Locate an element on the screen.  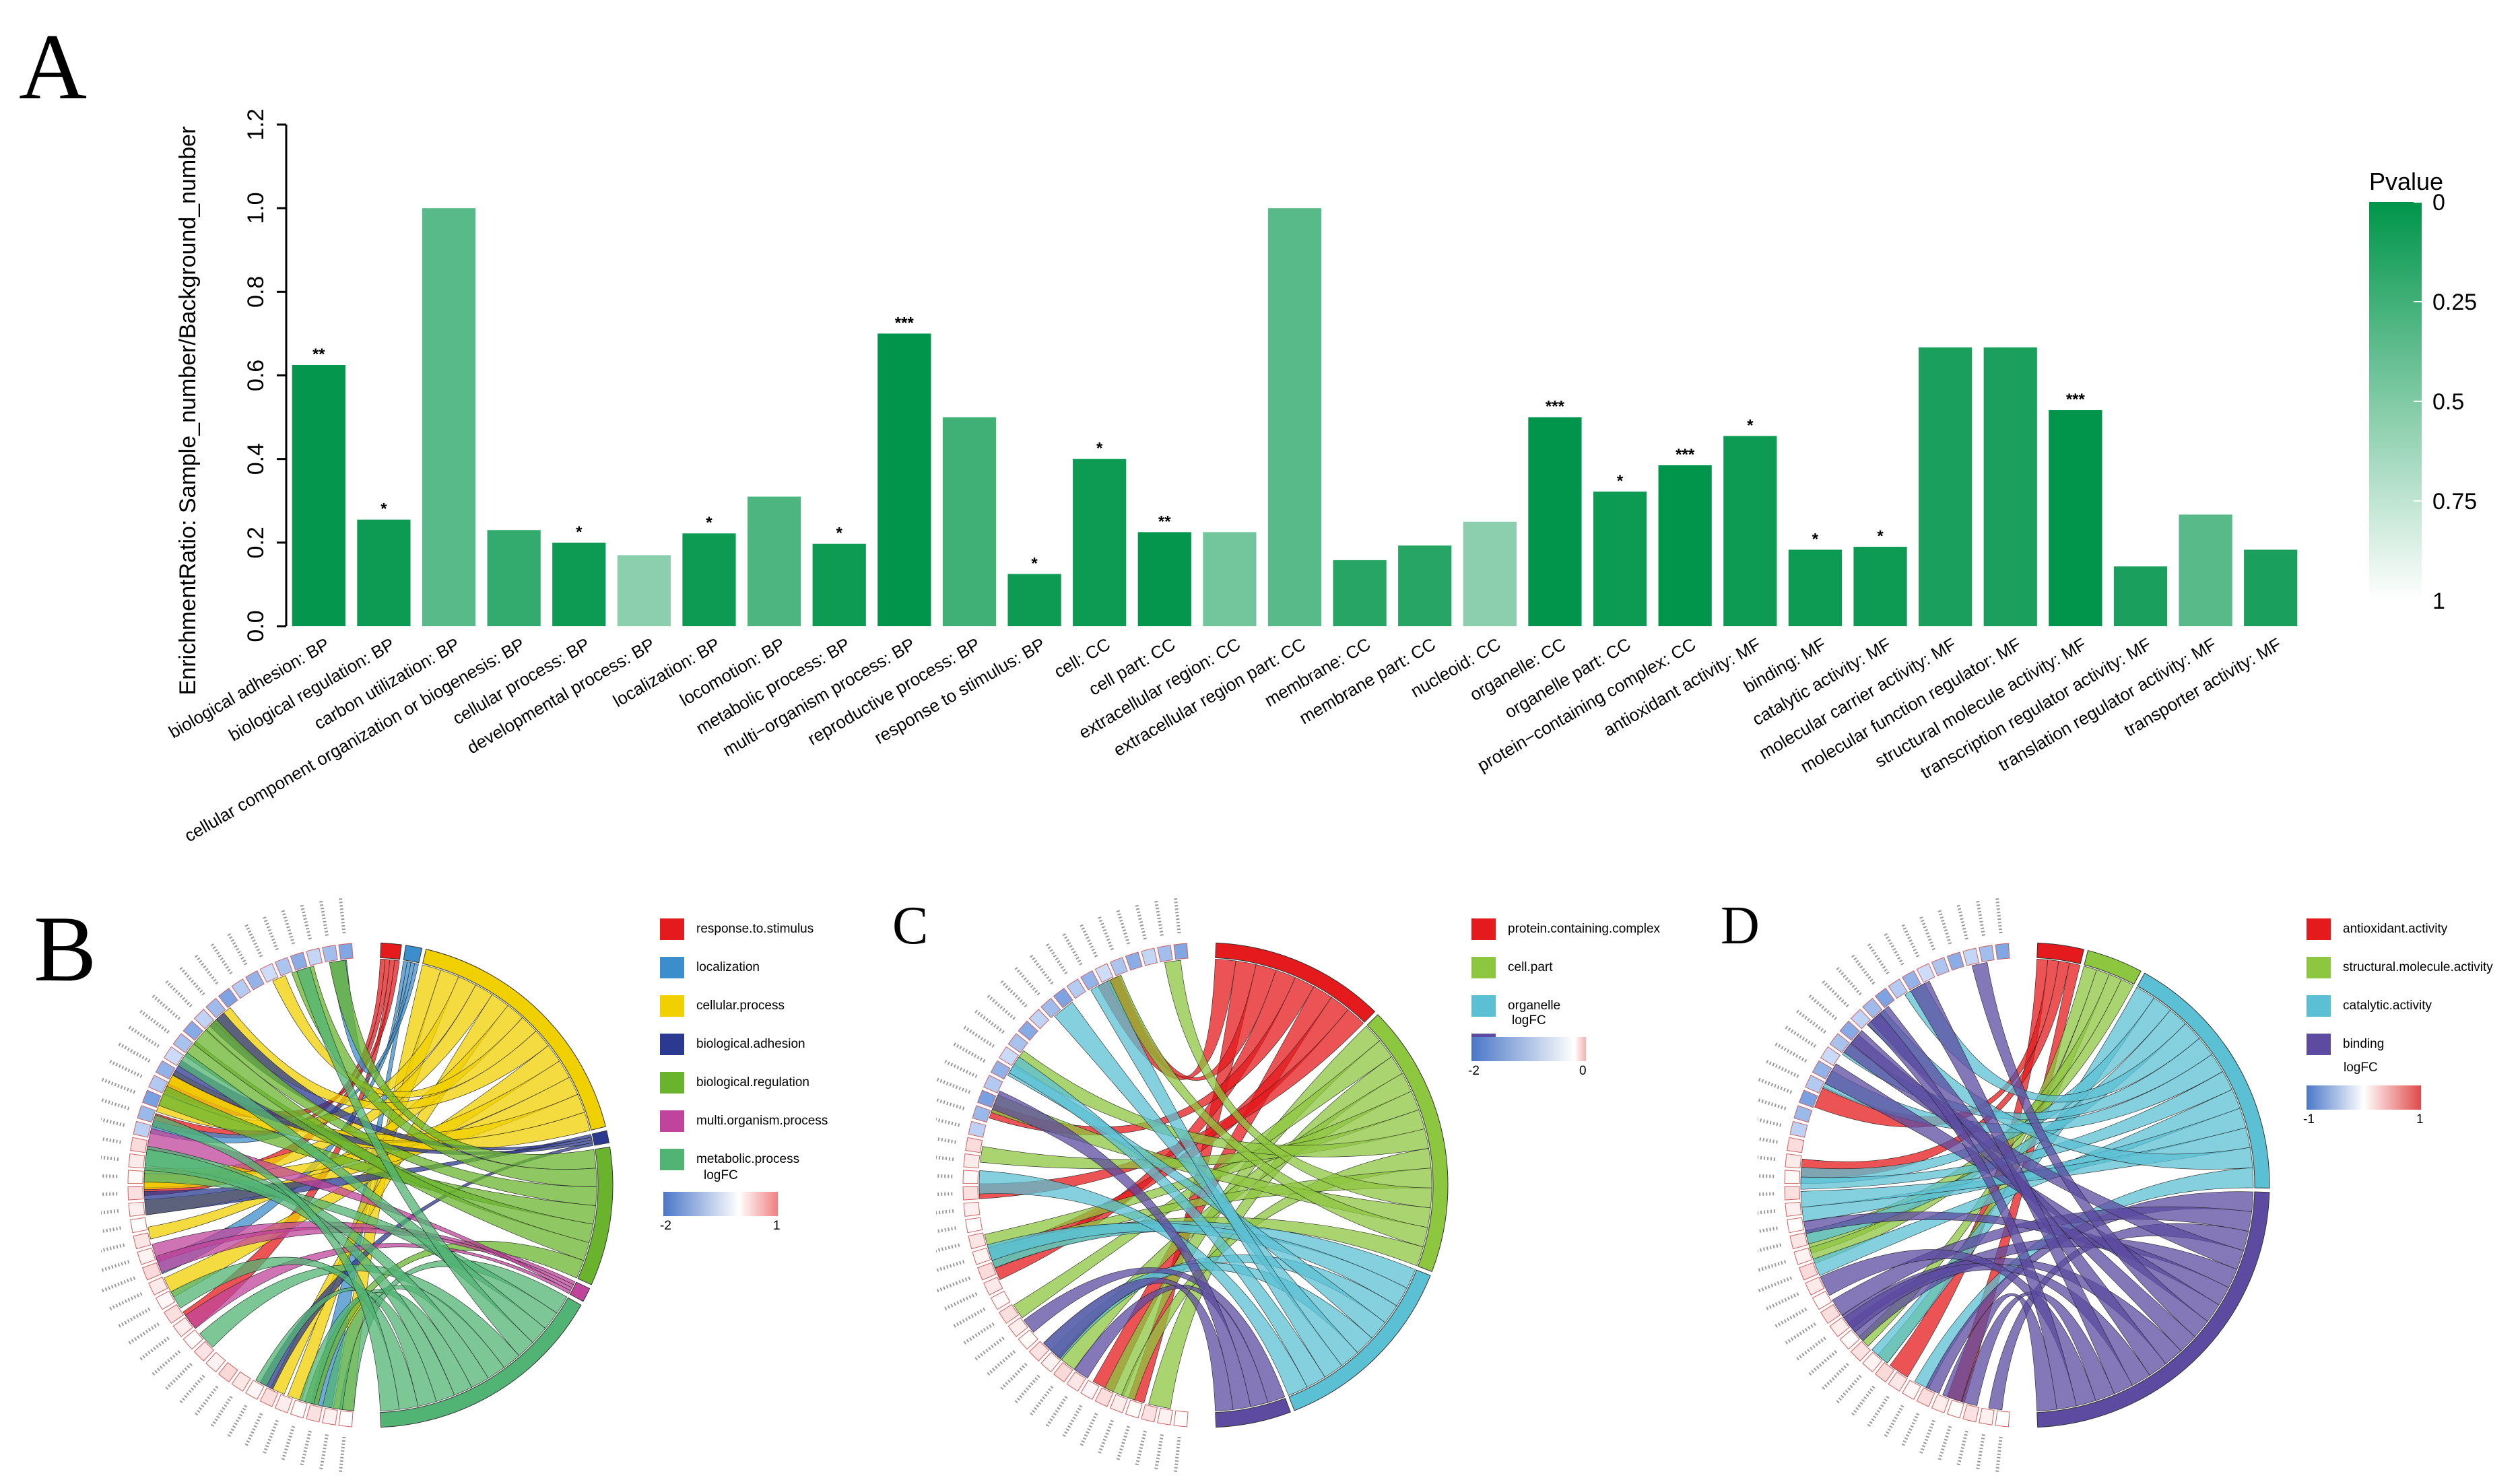
chord-diagram-b is located at coordinates (347, 1185).